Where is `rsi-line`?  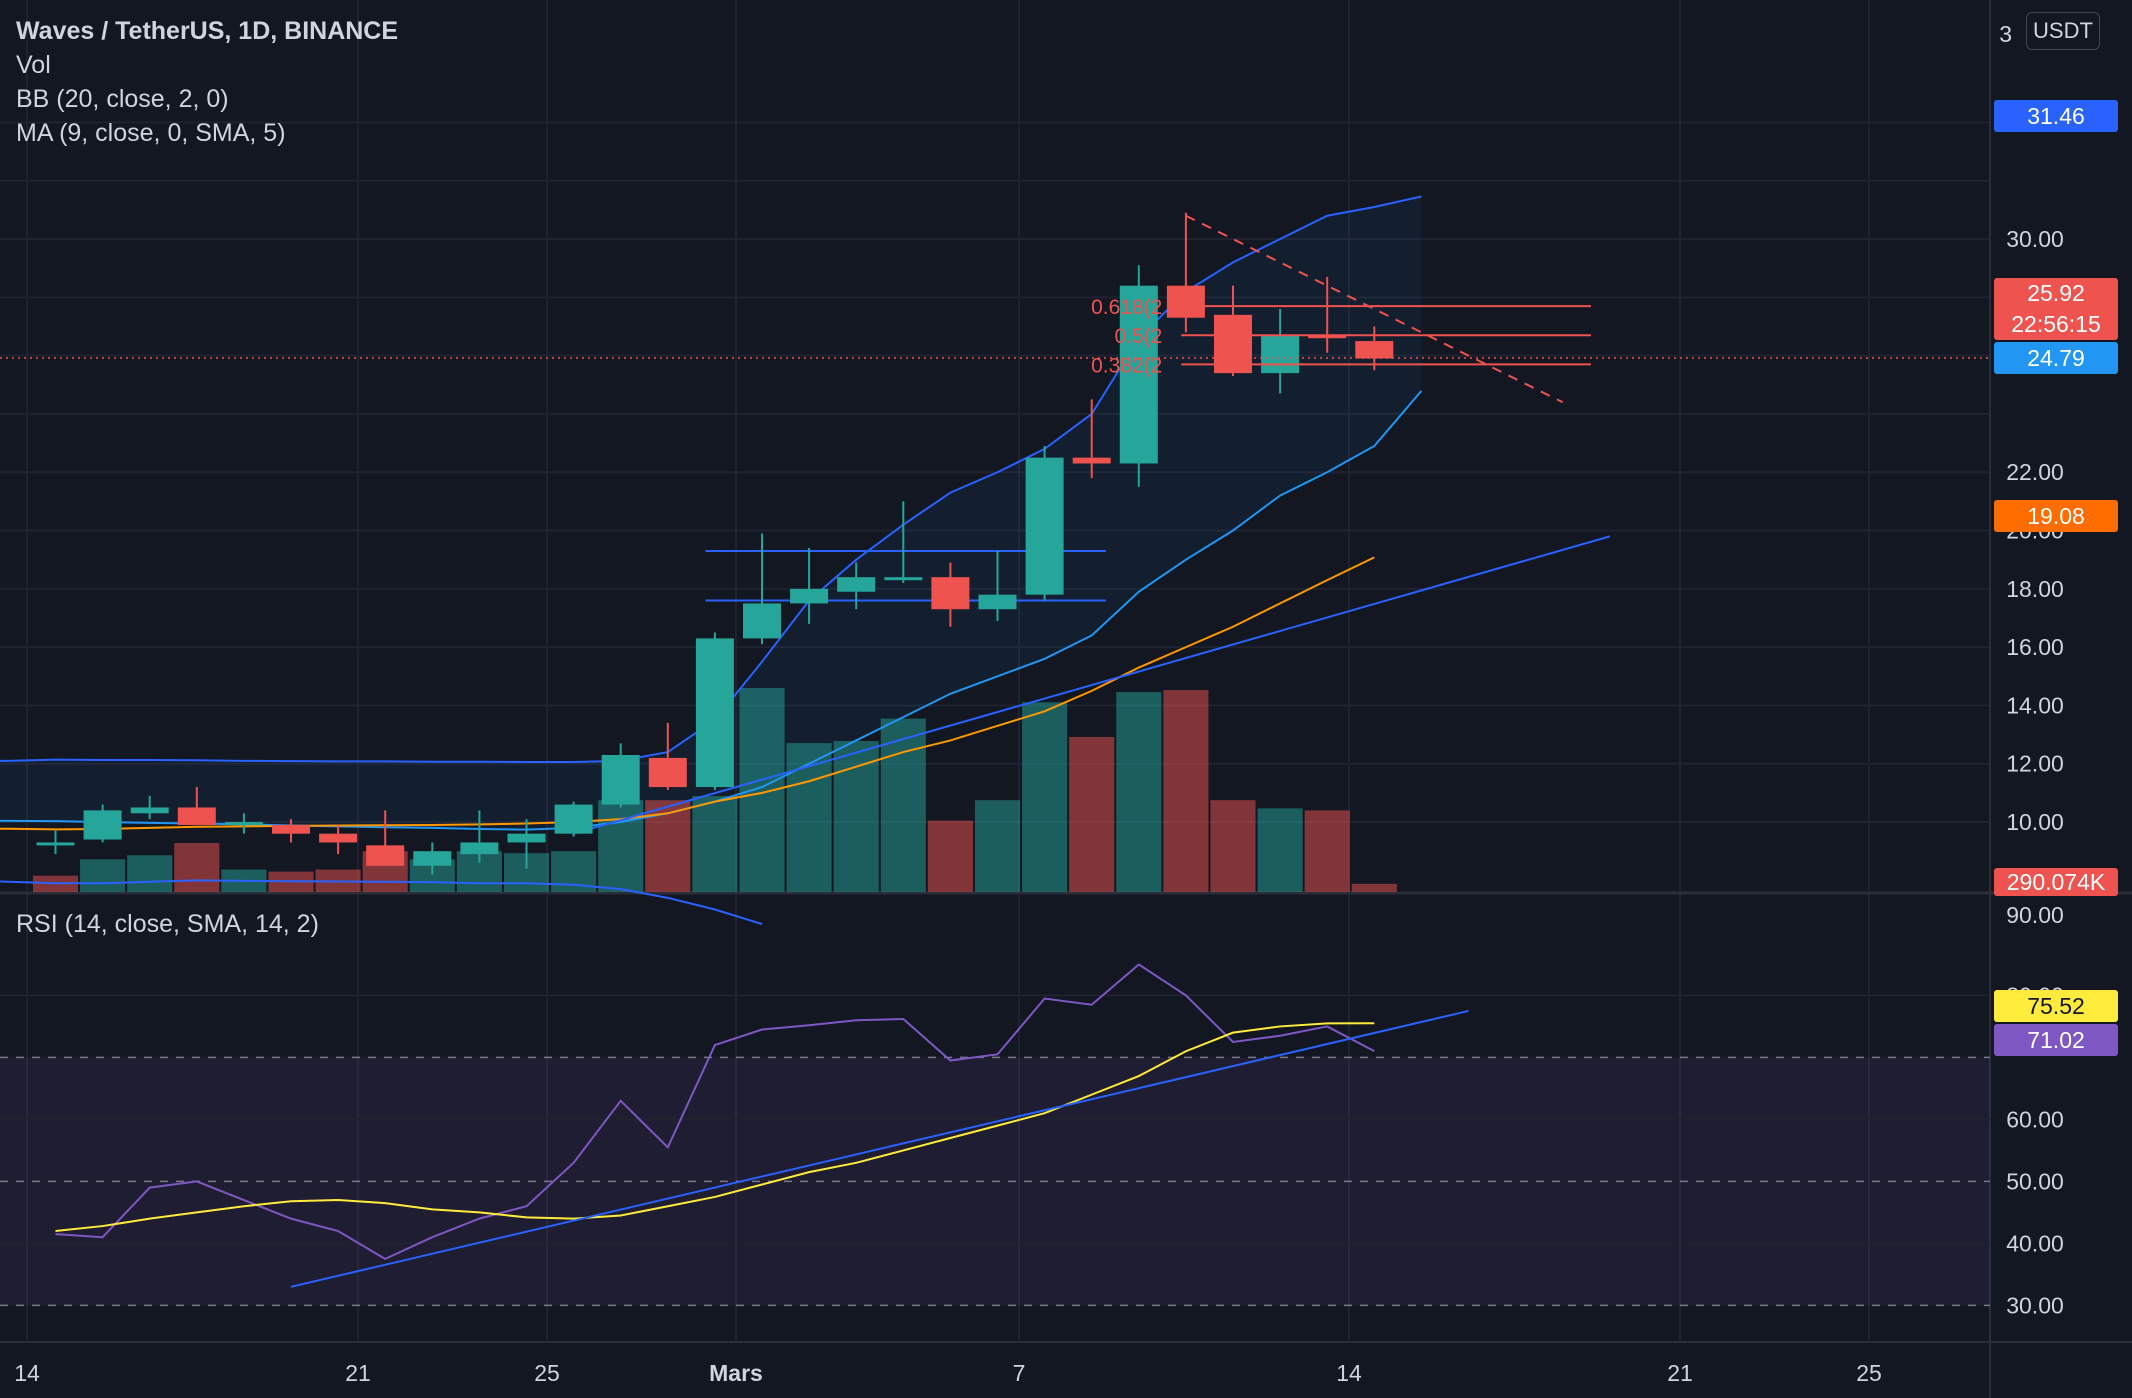
rsi-line is located at coordinates (715, 1112).